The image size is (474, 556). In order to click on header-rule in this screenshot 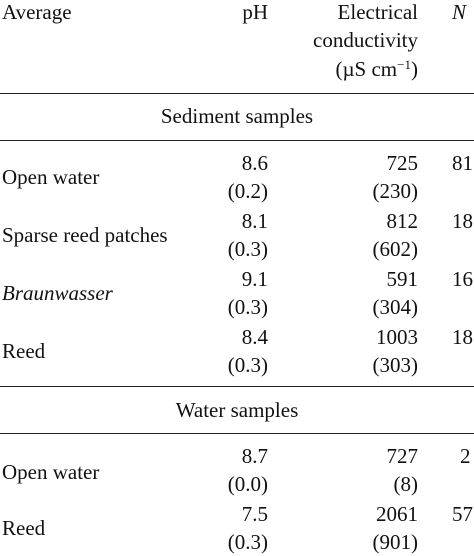, I will do `click(237, 93)`.